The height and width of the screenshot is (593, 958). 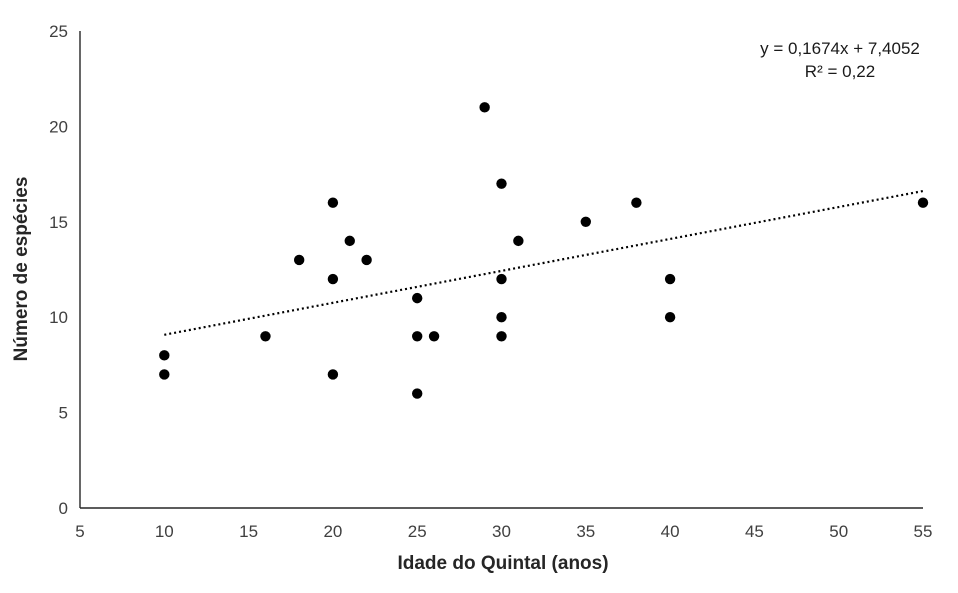 I want to click on y-tick-label: 0, so click(x=63, y=508).